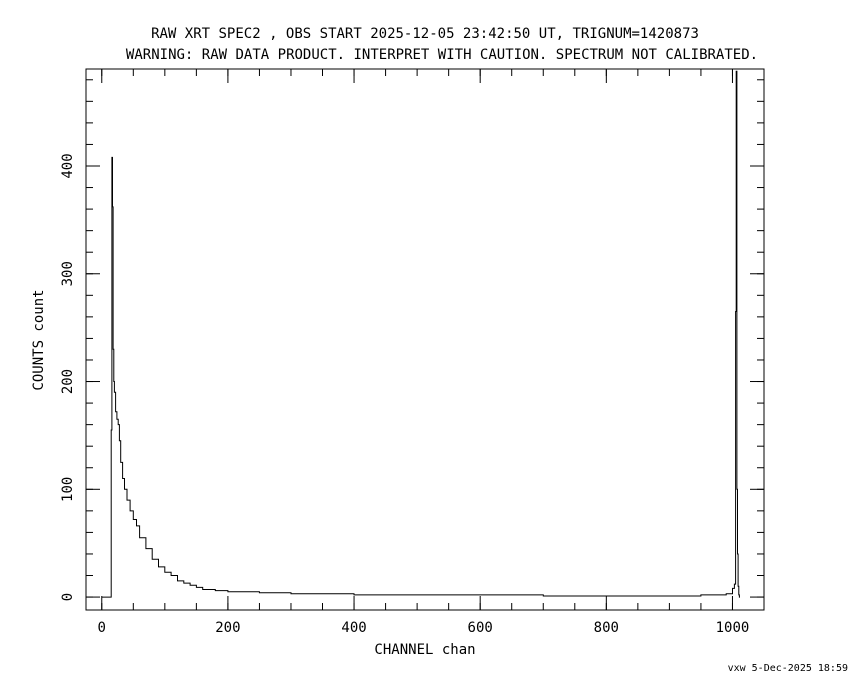  Describe the element at coordinates (68, 165) in the screenshot. I see `y-tick-label: 400` at that location.